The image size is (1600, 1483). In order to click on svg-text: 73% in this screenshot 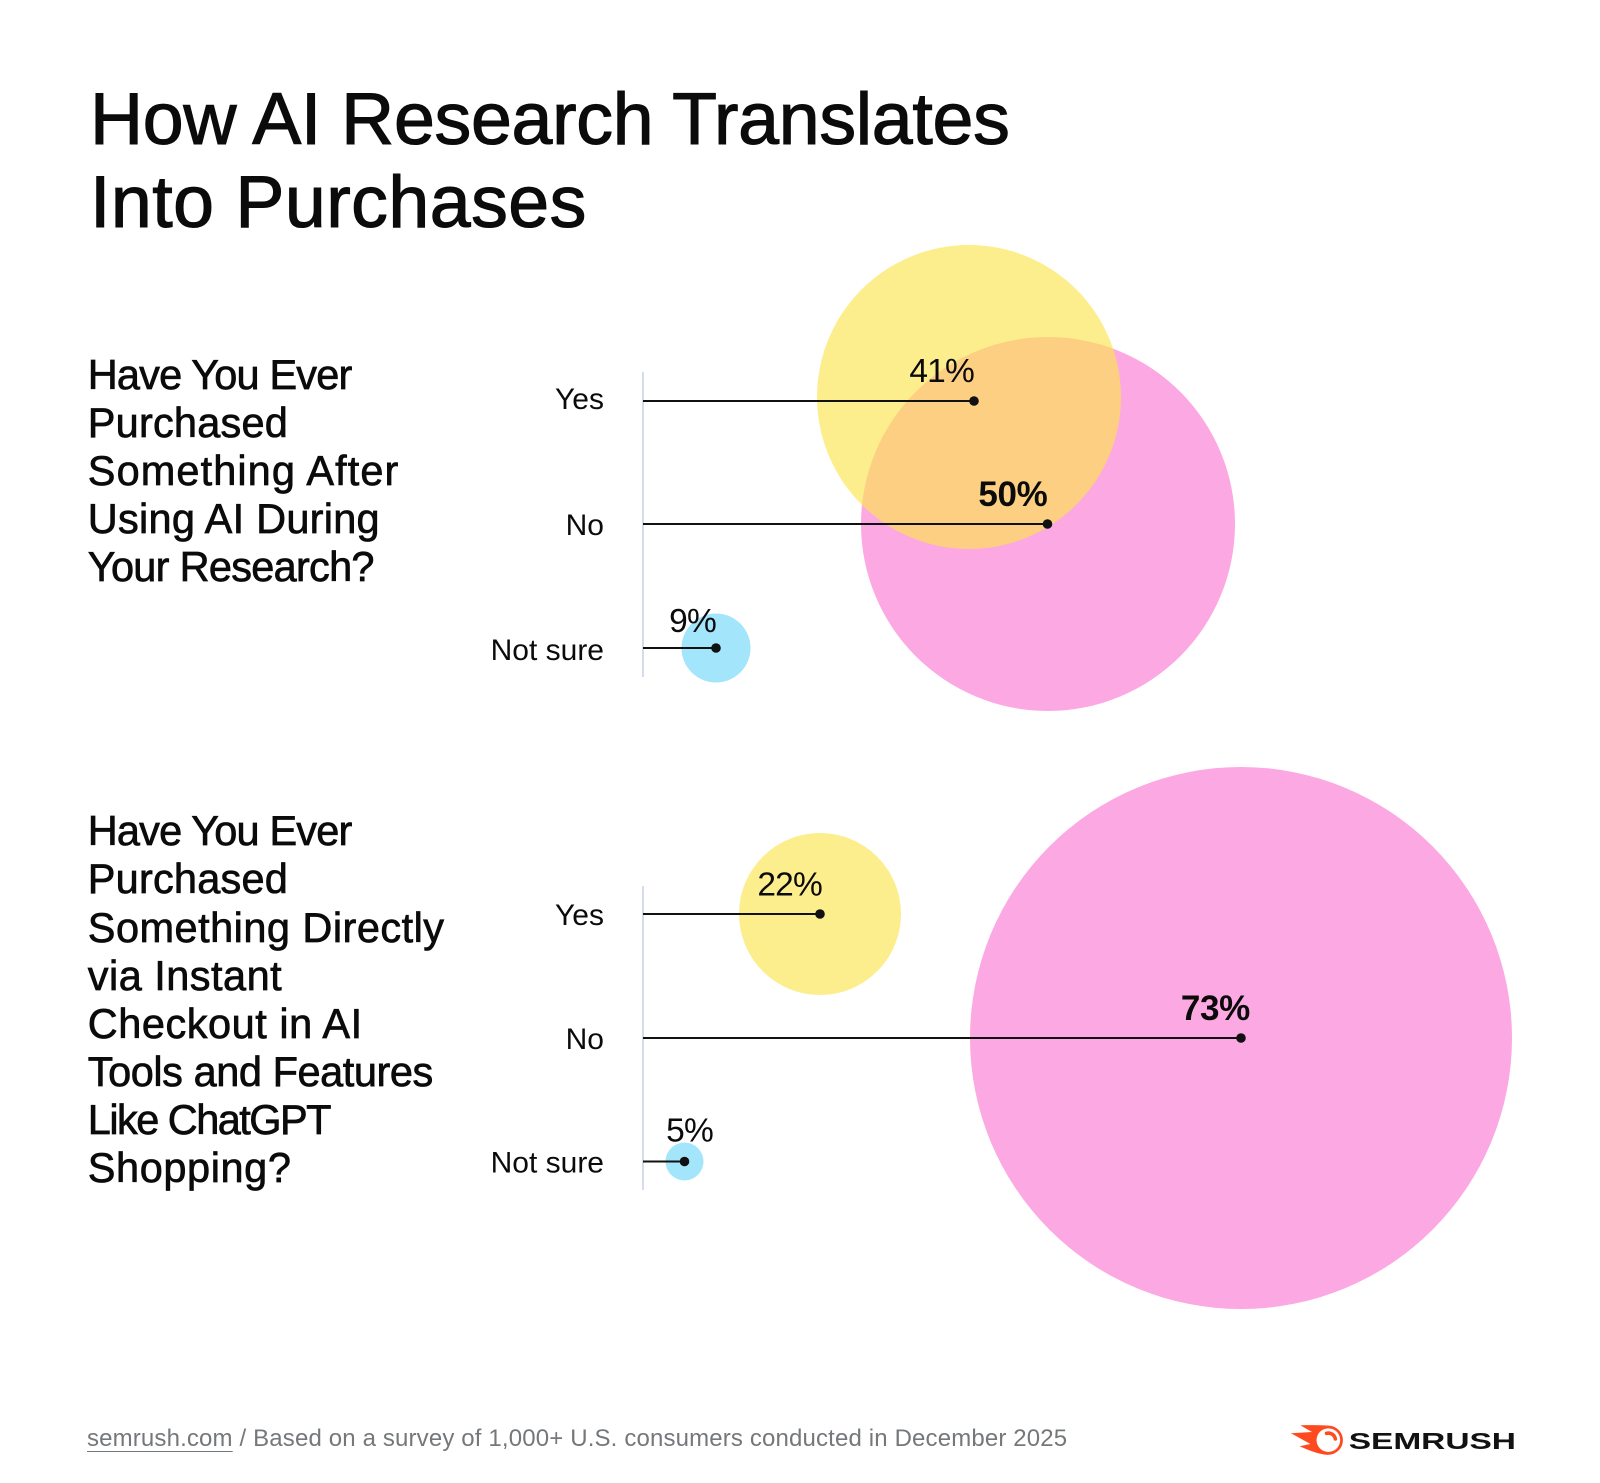, I will do `click(1215, 1008)`.